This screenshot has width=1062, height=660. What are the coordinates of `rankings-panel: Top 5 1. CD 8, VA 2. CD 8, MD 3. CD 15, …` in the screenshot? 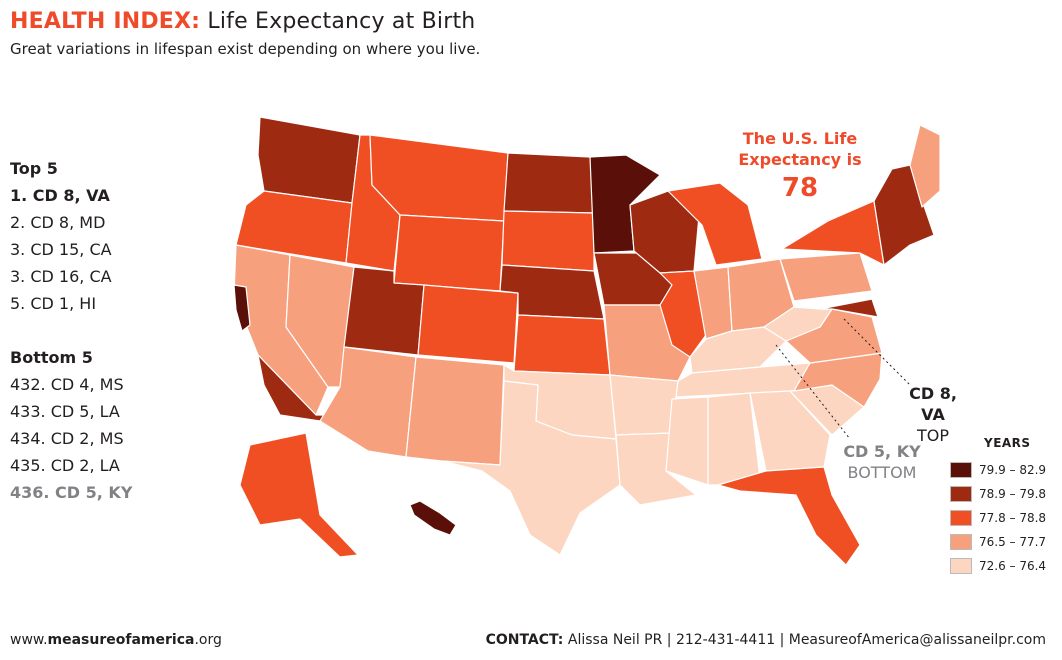 It's located at (71, 330).